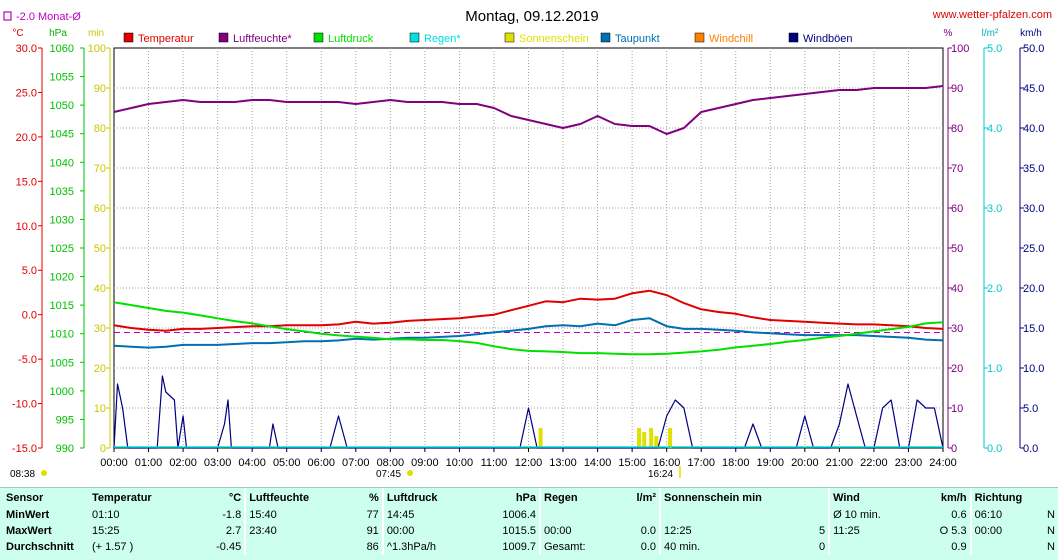 This screenshot has width=1058, height=560. Describe the element at coordinates (232, 515) in the screenshot. I see `stats-temp-value: -1.8` at that location.